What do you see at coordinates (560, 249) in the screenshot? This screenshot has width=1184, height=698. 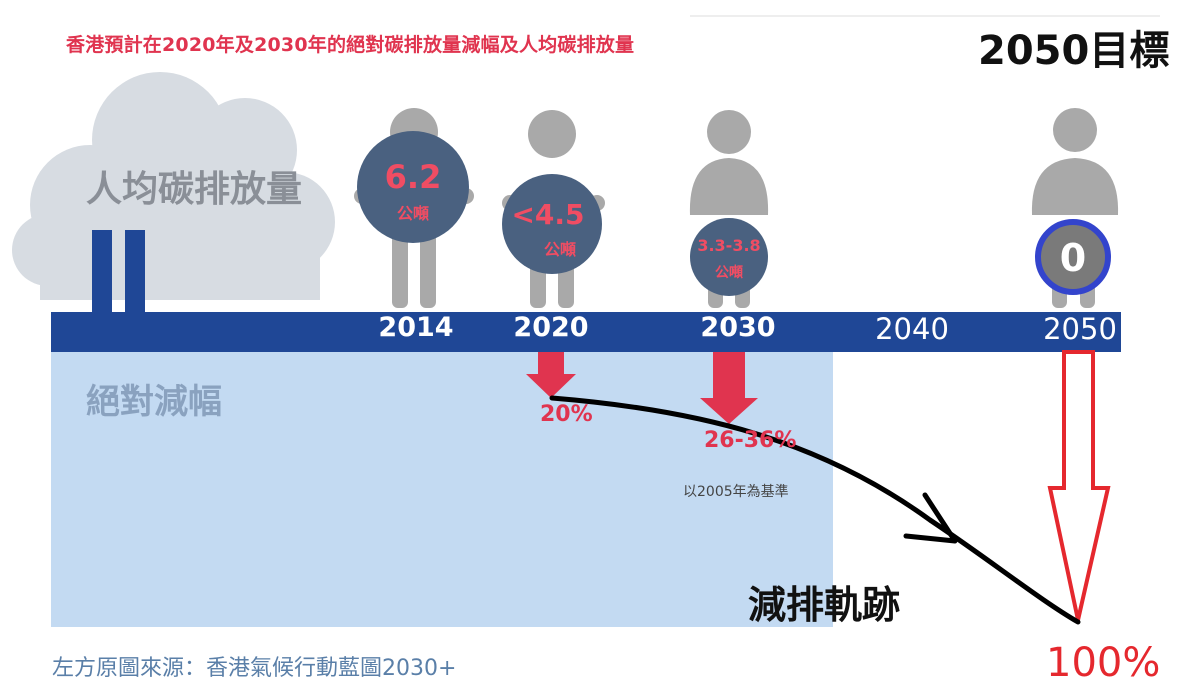 I see `per-capita-unit-2020: 公噸` at bounding box center [560, 249].